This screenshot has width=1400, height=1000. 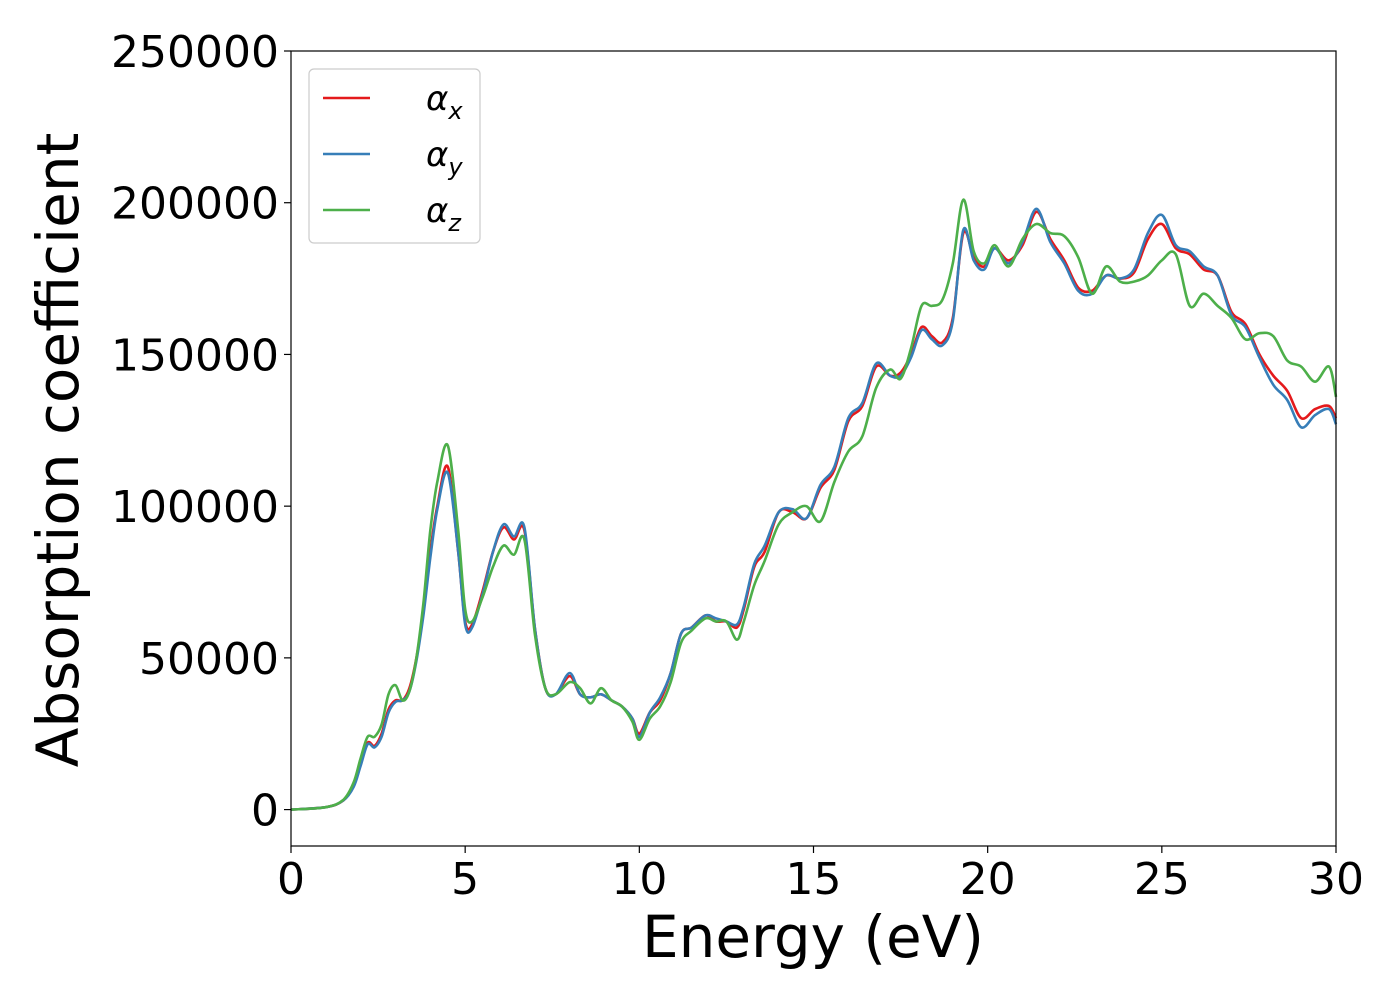 I want to click on legend-label-z: αz, so click(x=444, y=214).